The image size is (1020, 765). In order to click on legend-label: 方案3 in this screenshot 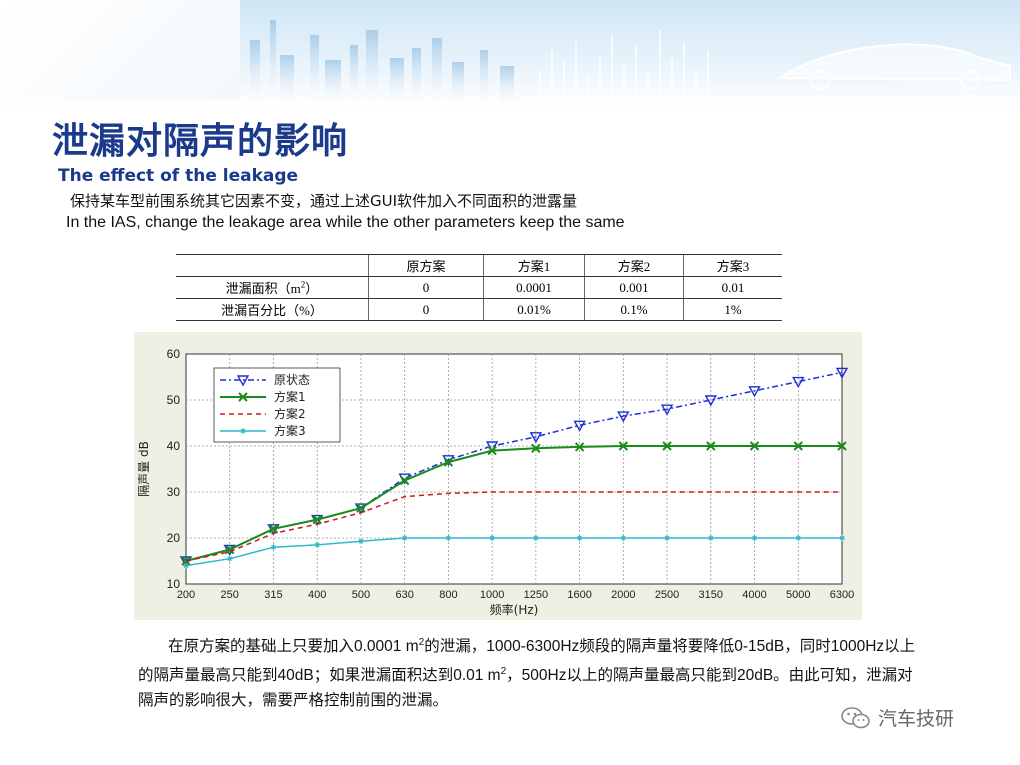, I will do `click(290, 430)`.